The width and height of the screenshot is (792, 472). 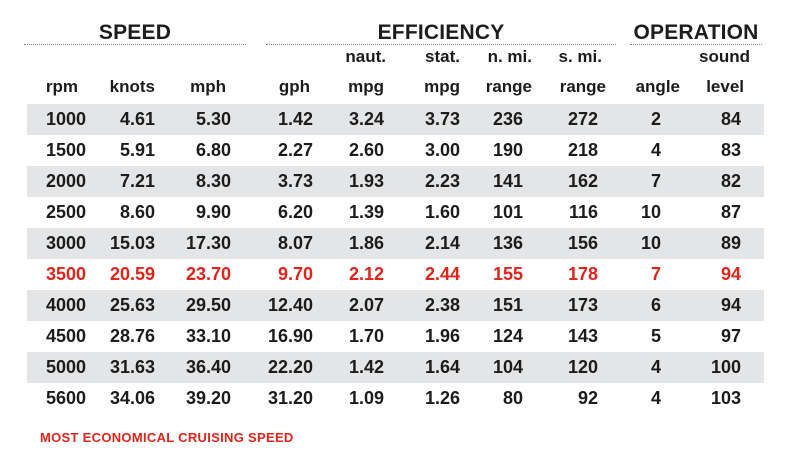 I want to click on cell-angle: 2, so click(x=655, y=119).